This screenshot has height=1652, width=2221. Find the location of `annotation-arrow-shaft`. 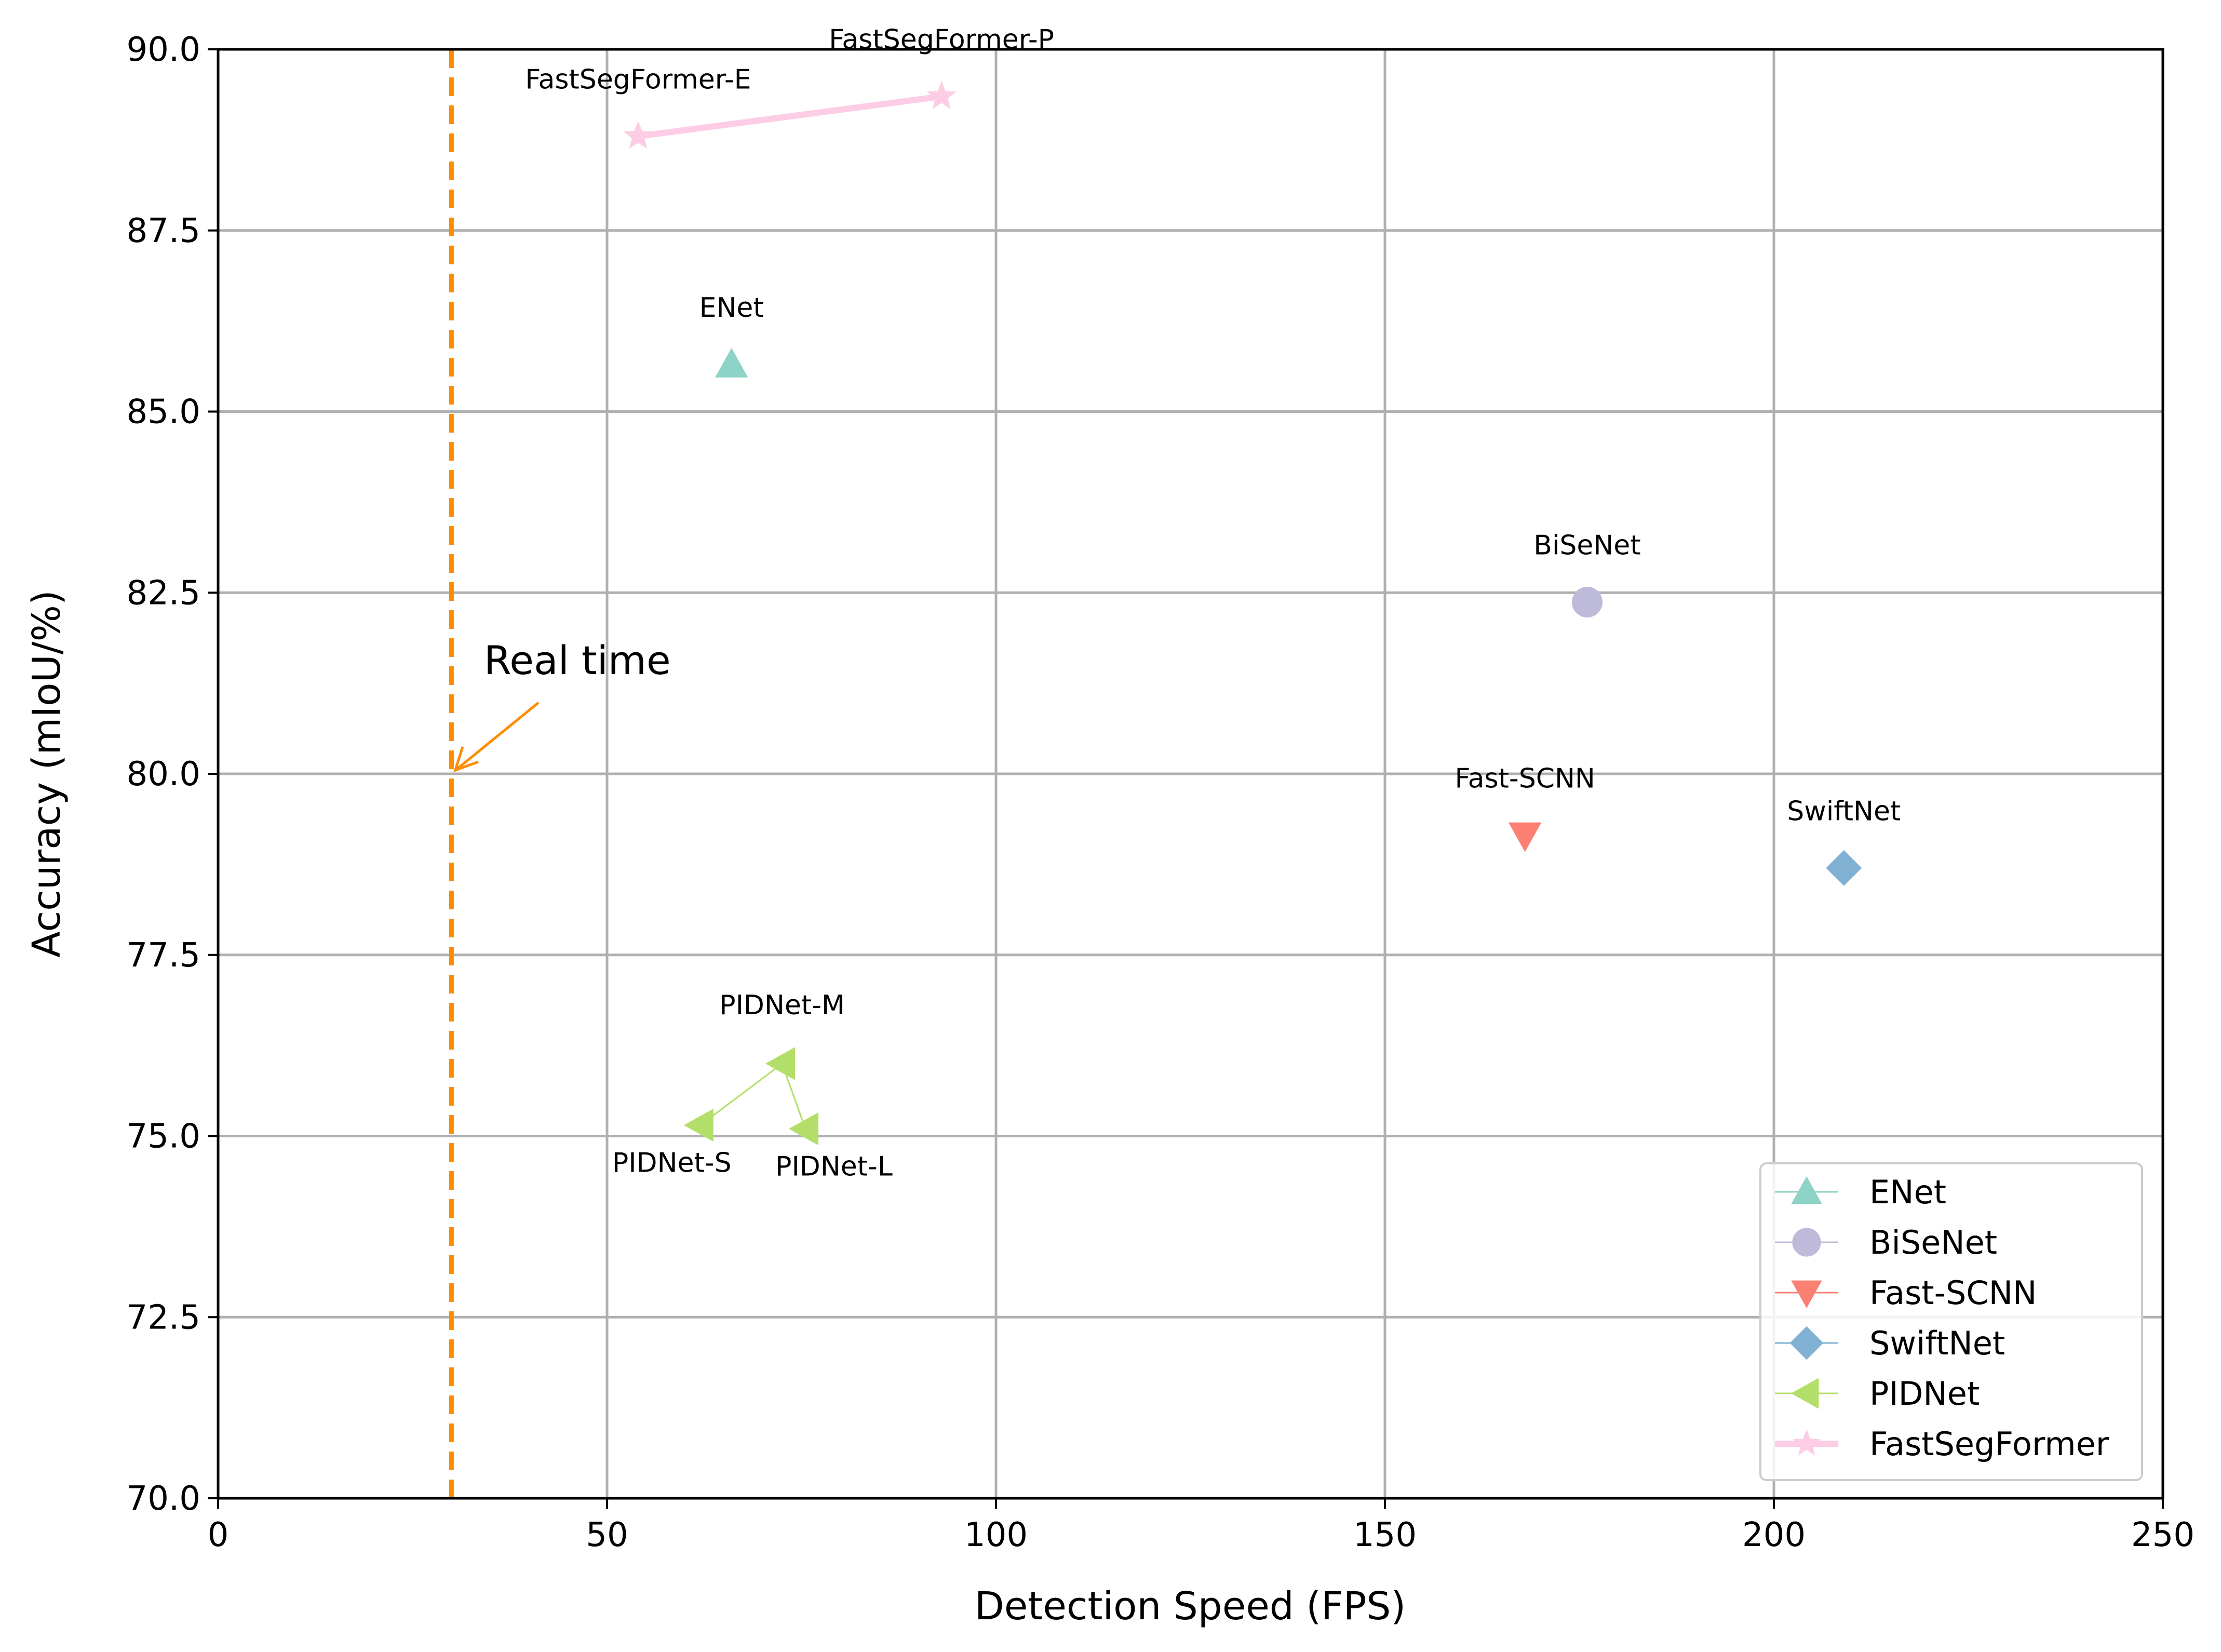

annotation-arrow-shaft is located at coordinates (498, 736).